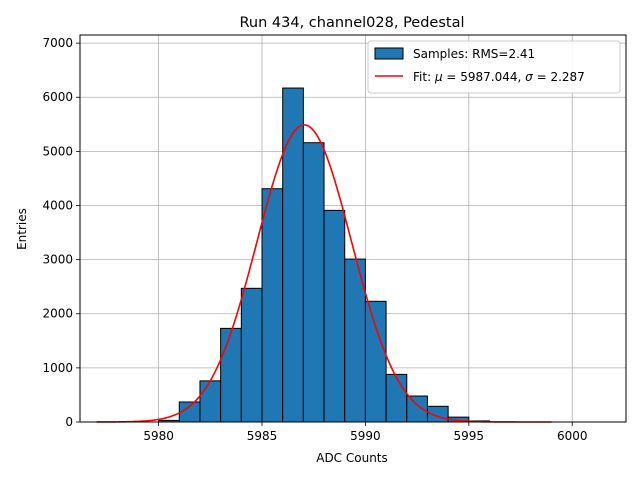 The height and width of the screenshot is (480, 640). I want to click on chart-title: Run 434, channel028, Pedestal, so click(351, 23).